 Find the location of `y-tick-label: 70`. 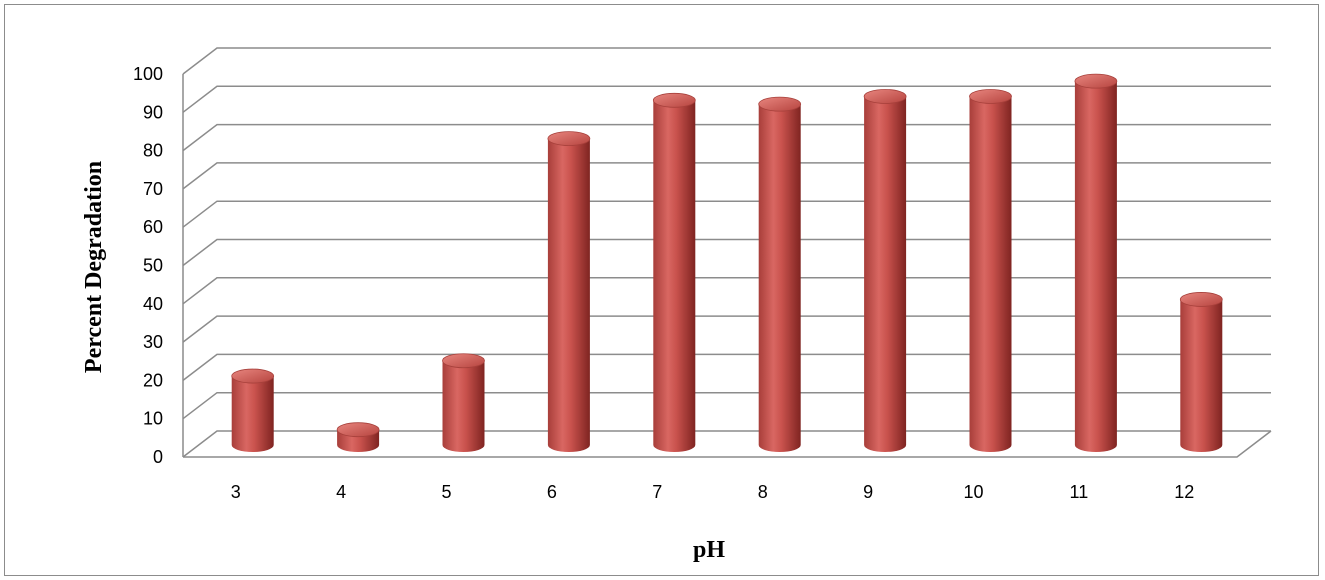

y-tick-label: 70 is located at coordinates (153, 189).